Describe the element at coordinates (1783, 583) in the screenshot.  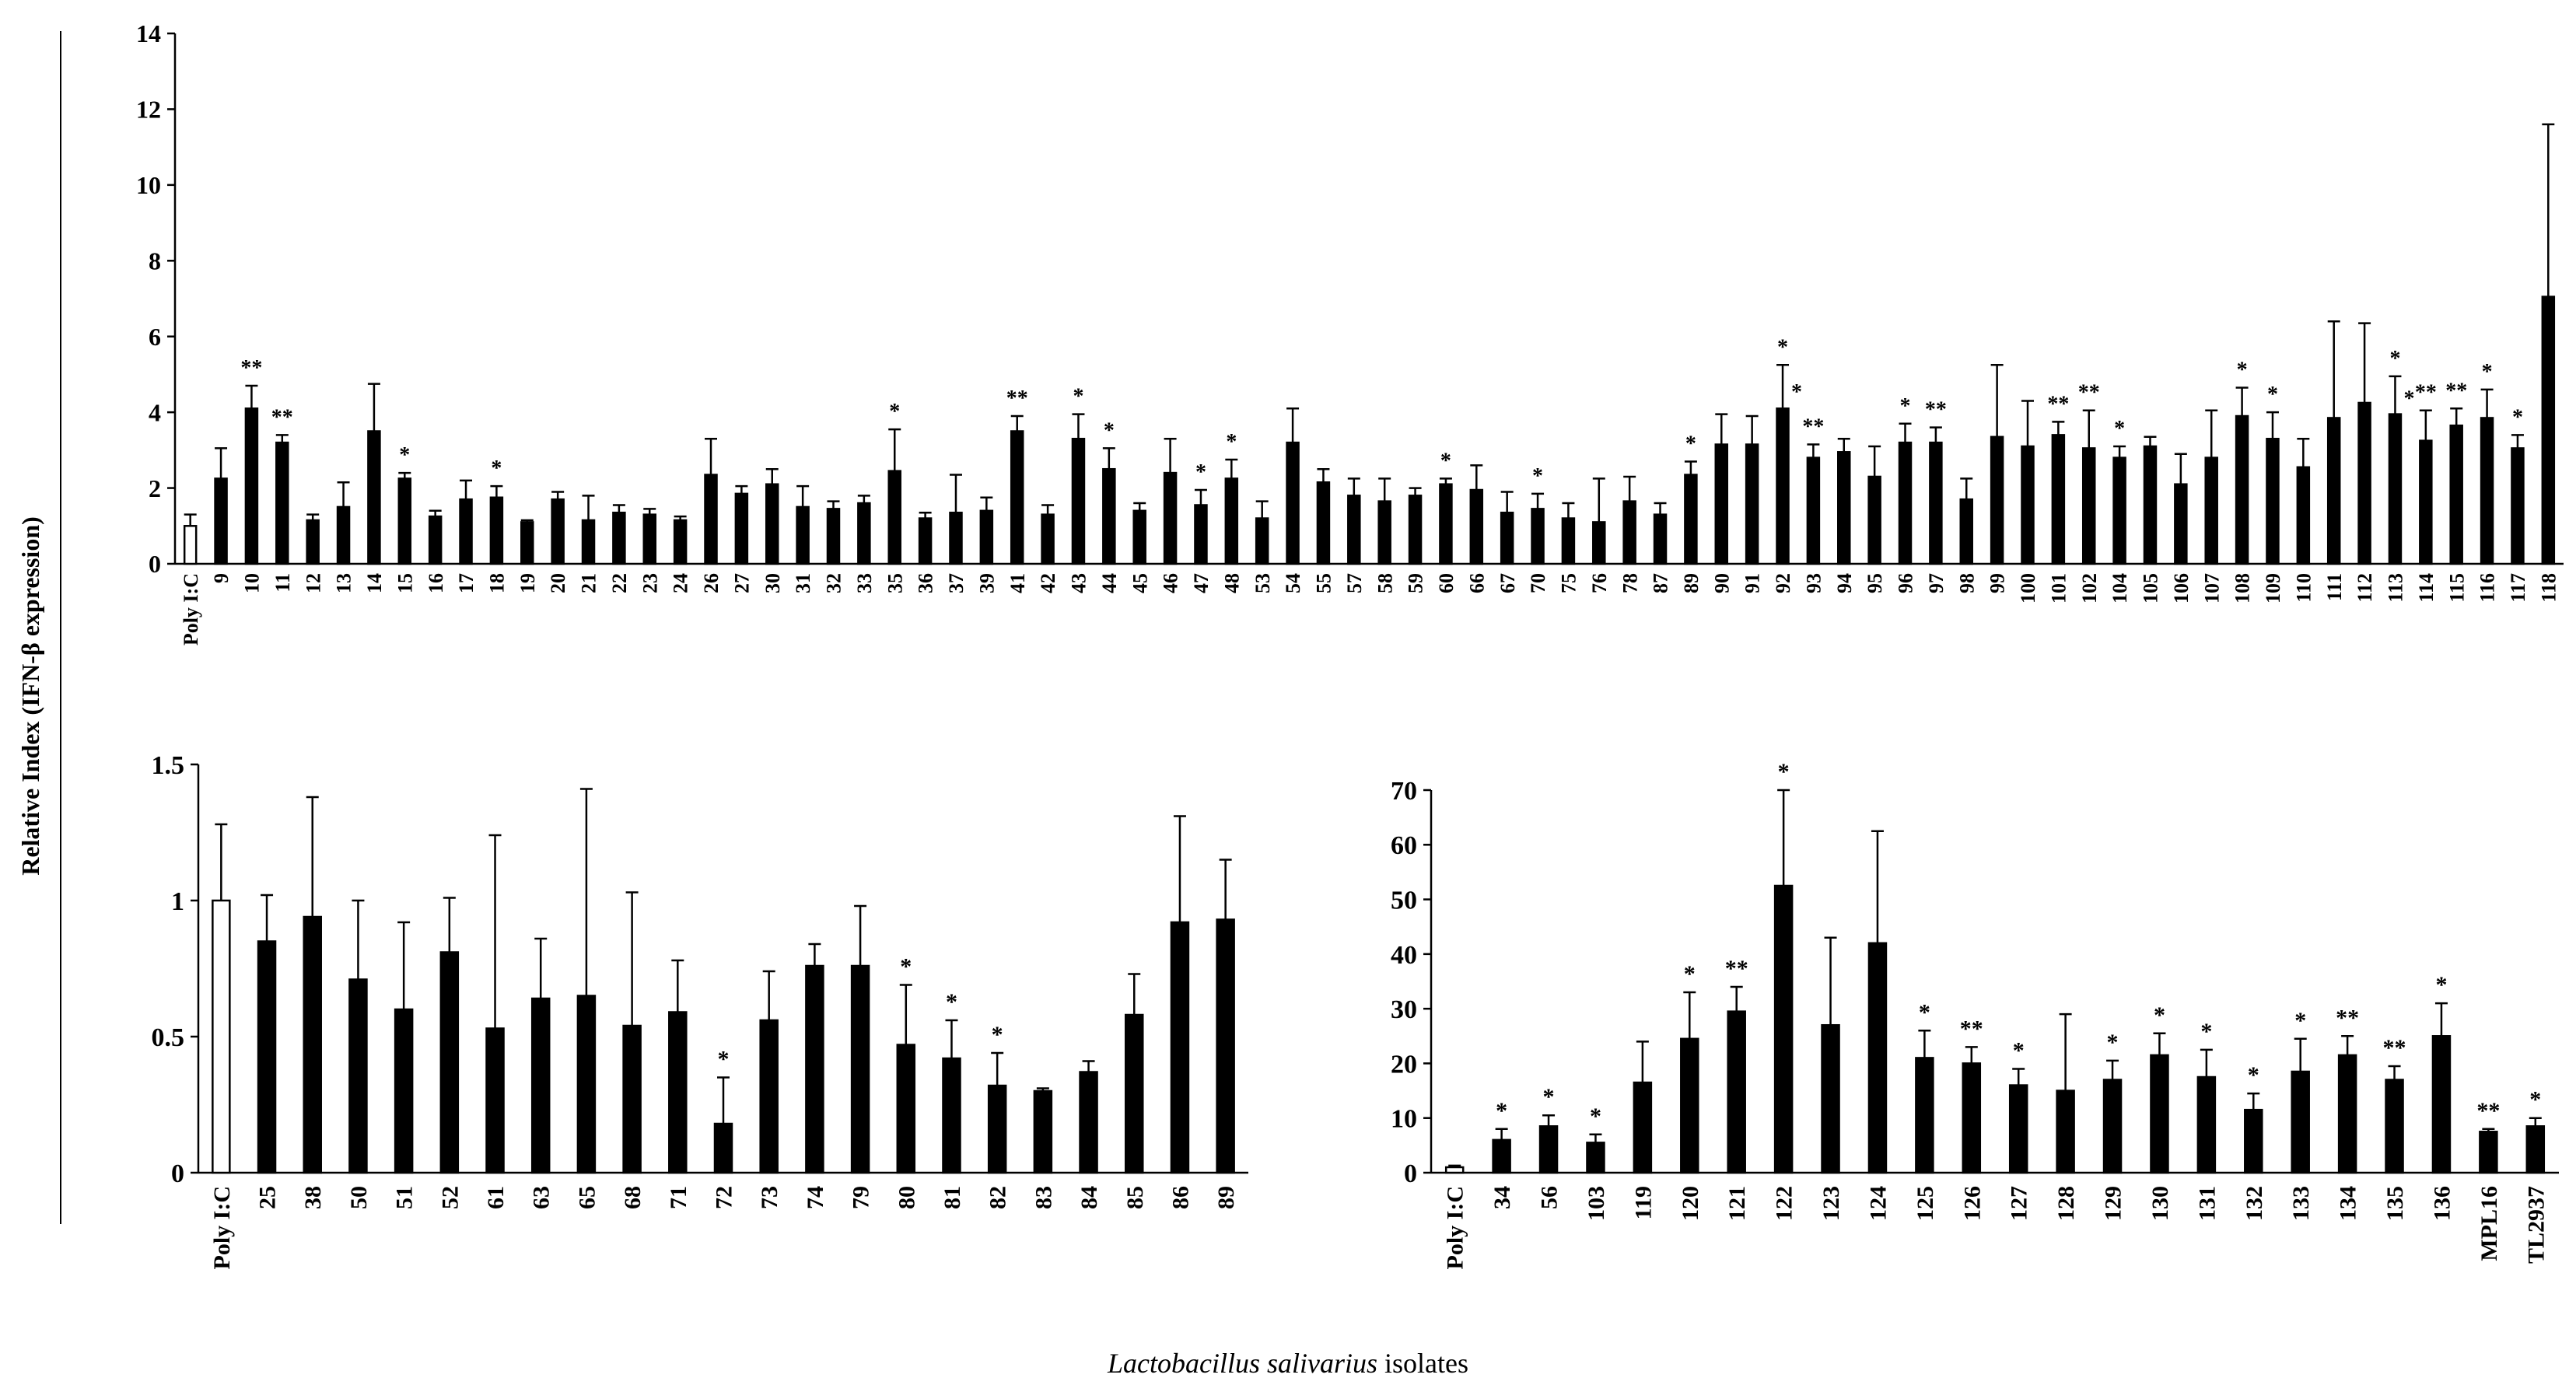
I see `category-label: 92` at that location.